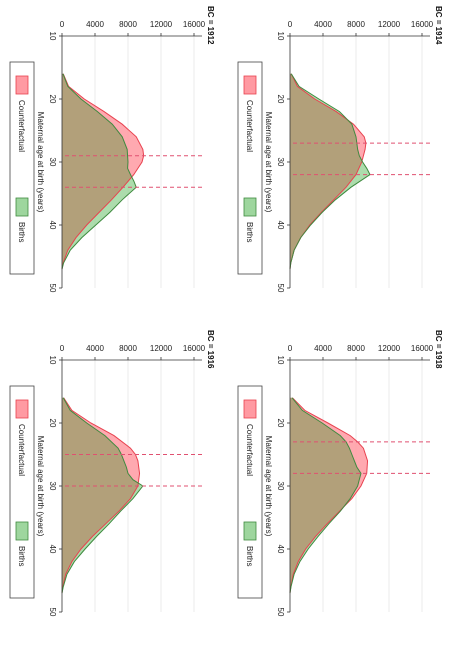 This screenshot has height=649, width=457. I want to click on panel-title: BC = 1918, so click(438, 349).